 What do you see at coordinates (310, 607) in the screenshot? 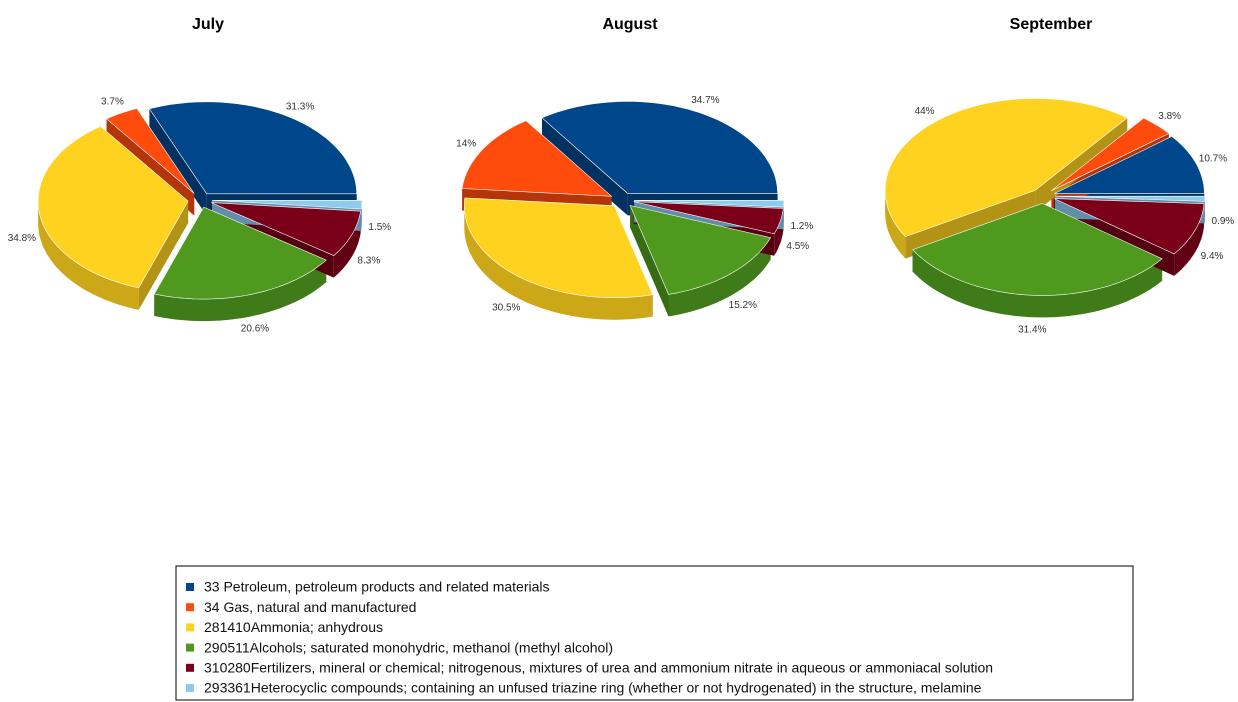
I see `legend-label: 34 Gas, natural and manufactured` at bounding box center [310, 607].